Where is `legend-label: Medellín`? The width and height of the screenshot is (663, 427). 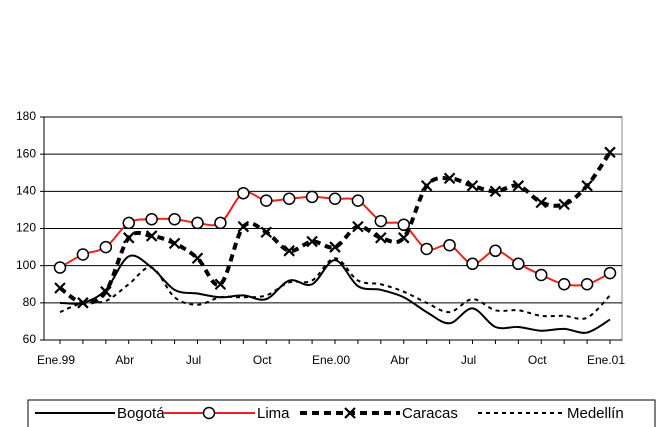
legend-label: Medellín is located at coordinates (595, 413).